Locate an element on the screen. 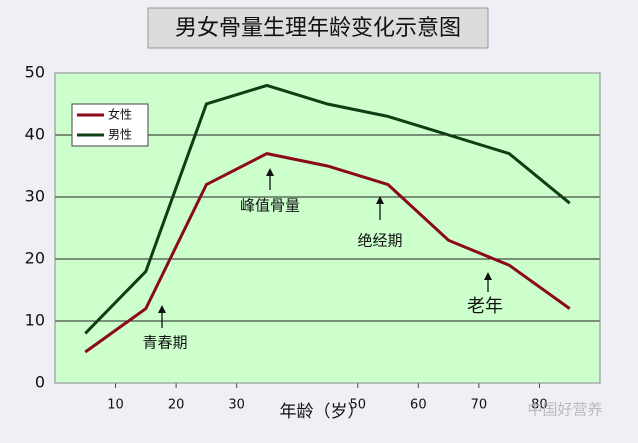 The image size is (638, 443). legend-label: 女性 is located at coordinates (120, 114).